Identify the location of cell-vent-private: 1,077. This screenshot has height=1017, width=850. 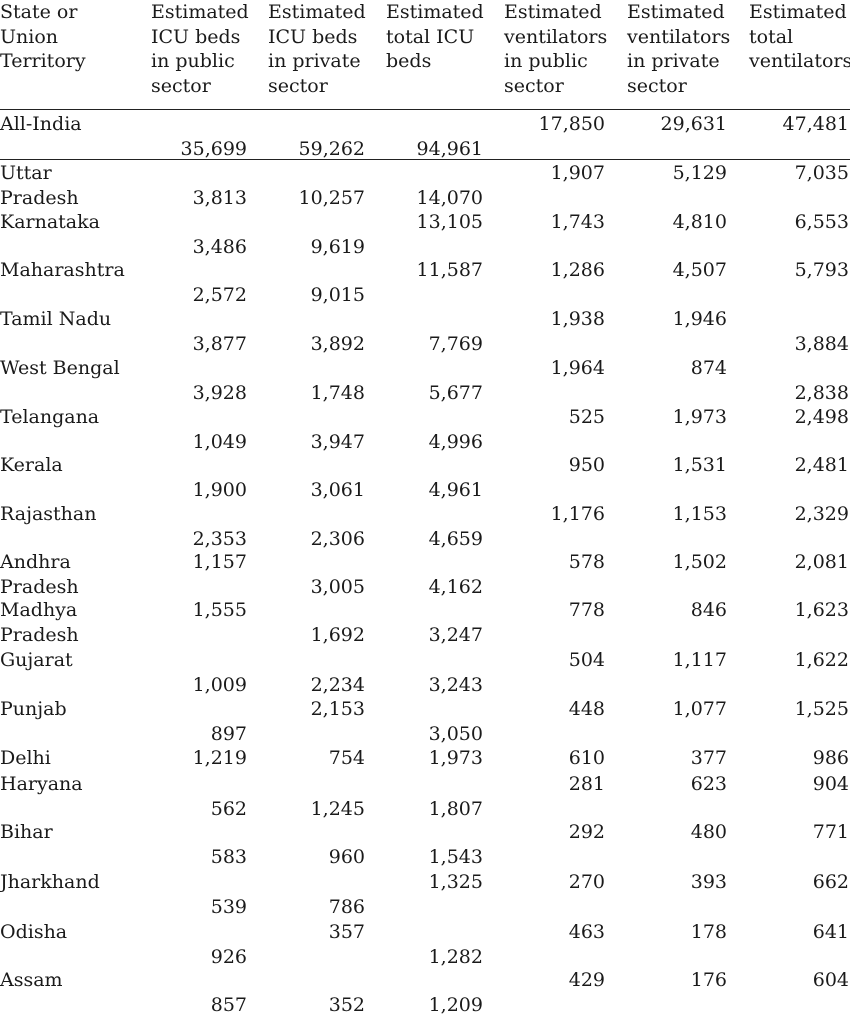
(699, 709).